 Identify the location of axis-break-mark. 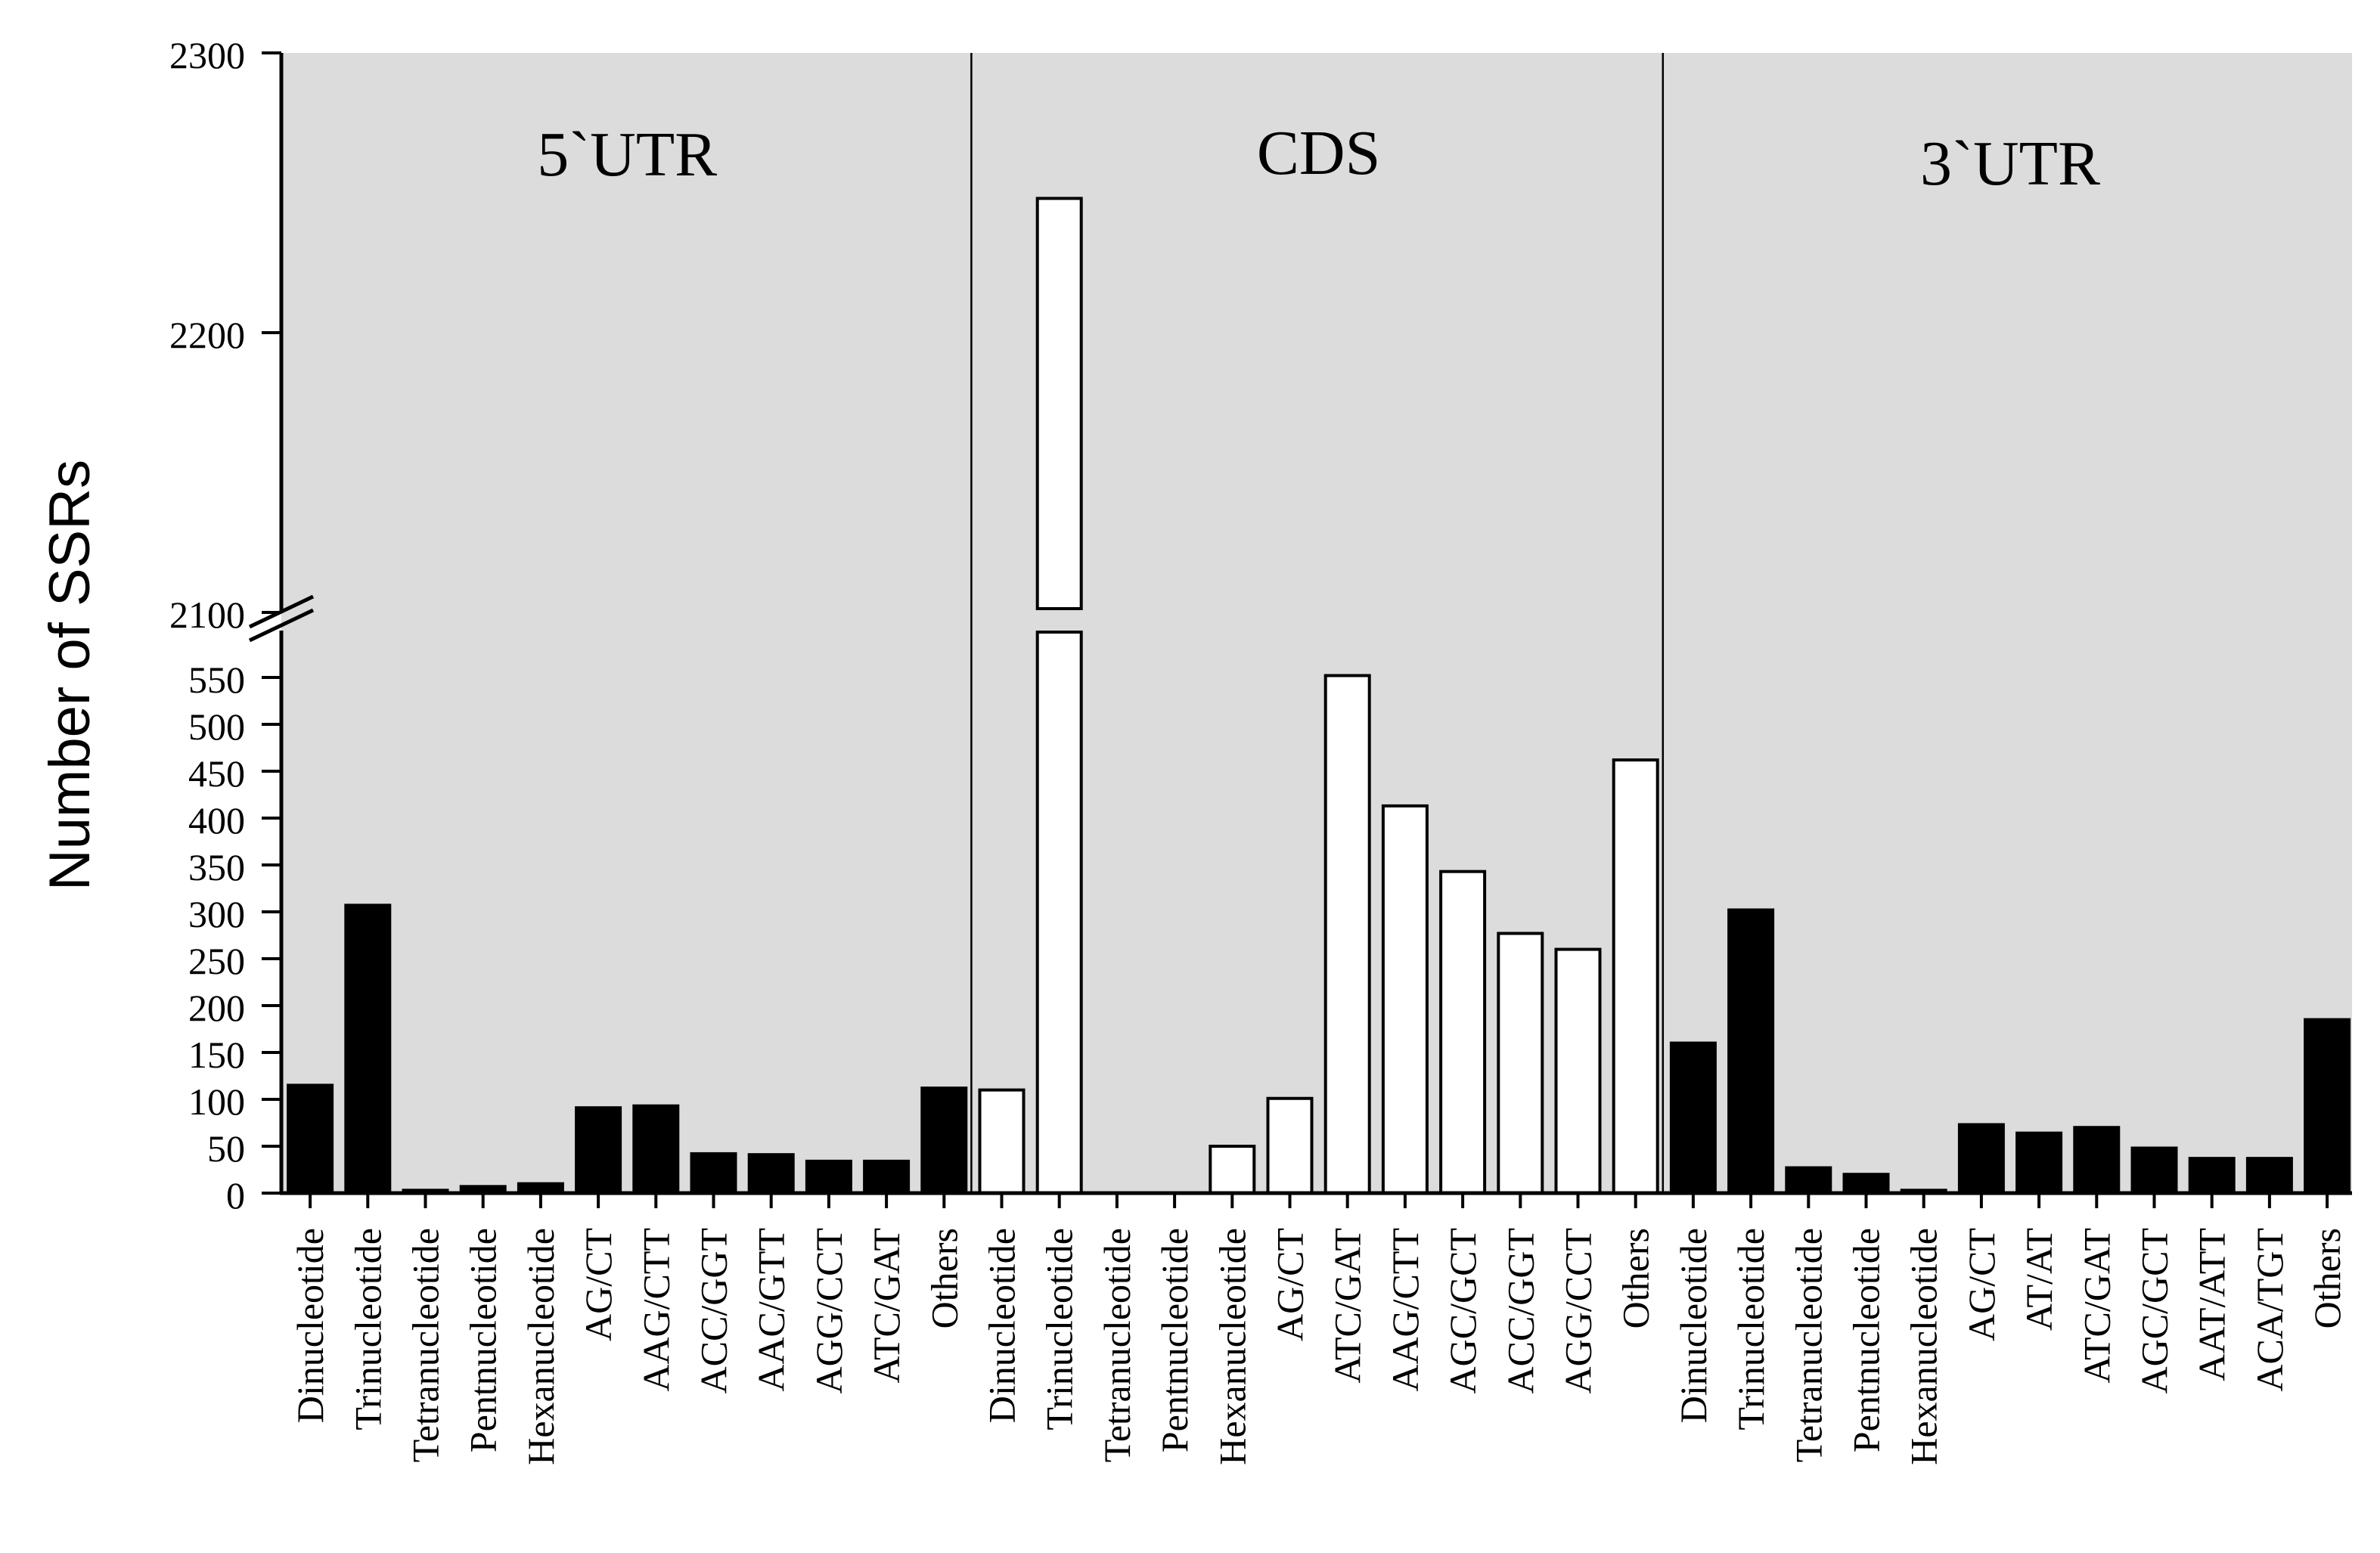
(281, 625).